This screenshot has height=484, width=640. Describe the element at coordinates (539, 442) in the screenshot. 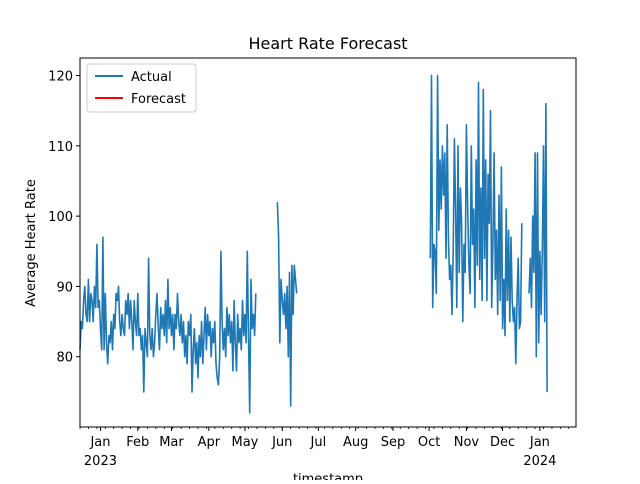

I see `x-tick-label-12: Jan` at that location.